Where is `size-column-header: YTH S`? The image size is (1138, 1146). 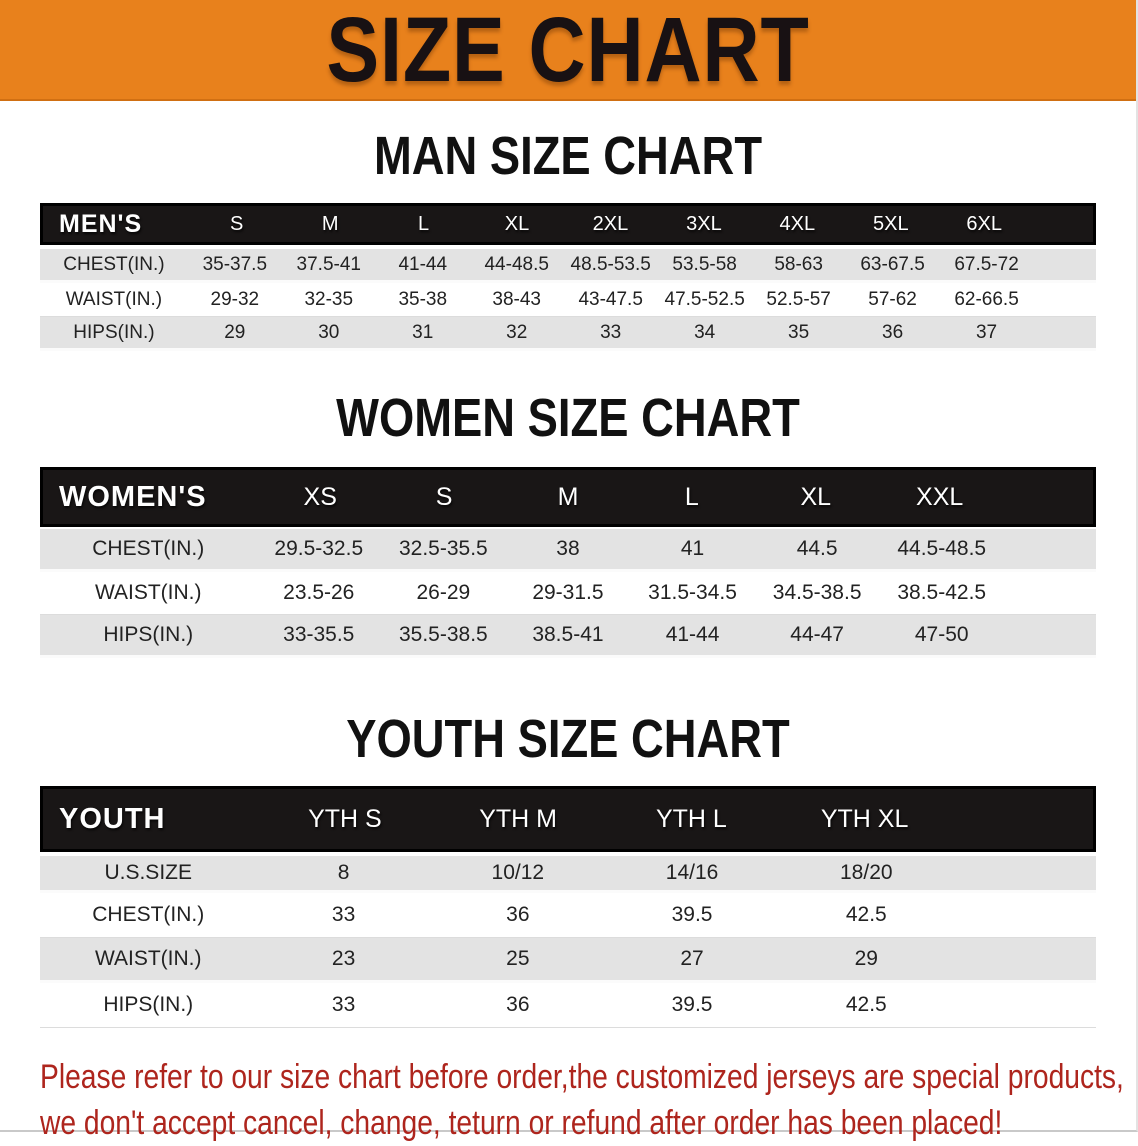 size-column-header: YTH S is located at coordinates (345, 818).